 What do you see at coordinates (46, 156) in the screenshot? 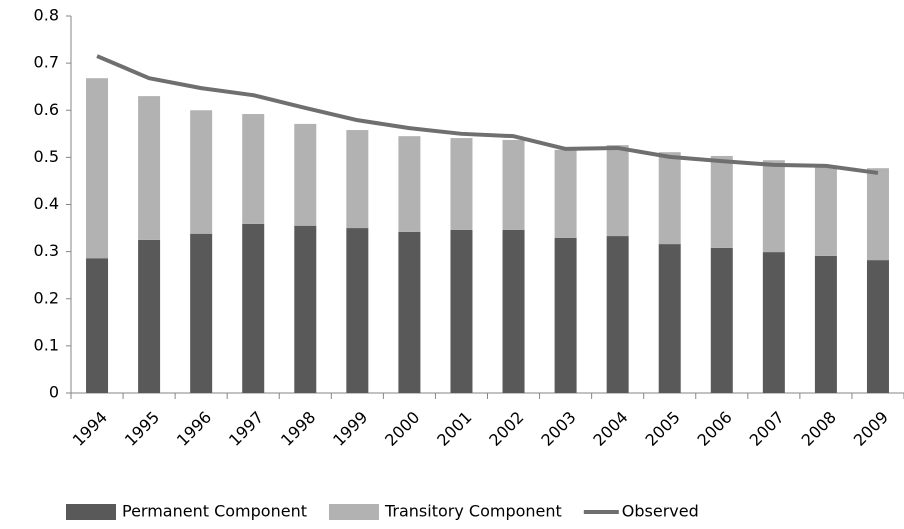
I see `y-tick-label: 0.5` at bounding box center [46, 156].